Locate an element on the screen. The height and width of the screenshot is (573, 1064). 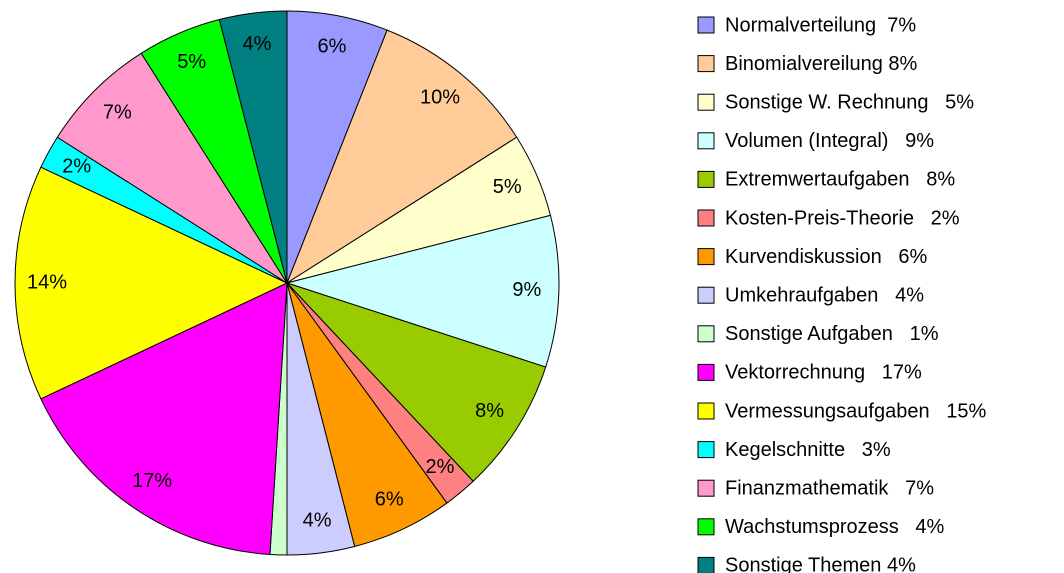
legend-label: Sonstige W. Rechnung 5% is located at coordinates (849, 102).